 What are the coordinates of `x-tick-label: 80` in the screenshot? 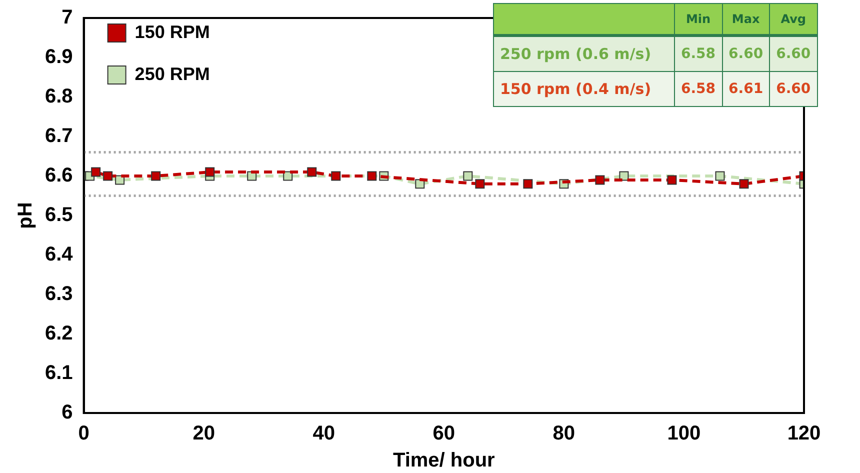 It's located at (564, 433).